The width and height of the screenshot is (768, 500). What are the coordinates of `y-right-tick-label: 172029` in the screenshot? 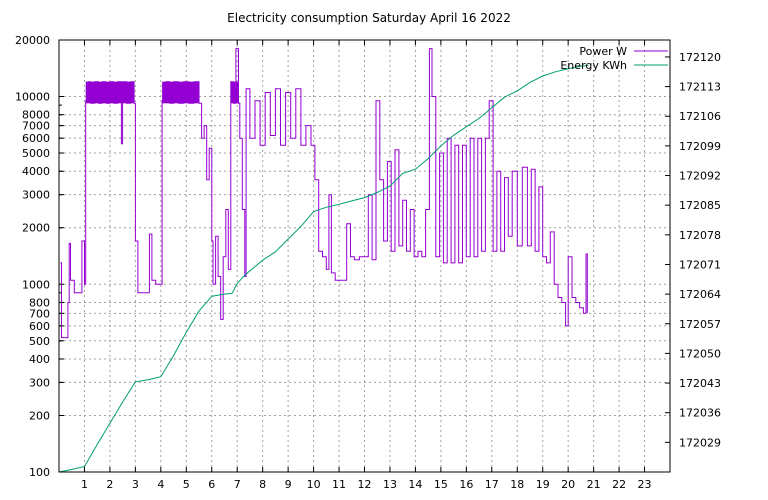 It's located at (700, 442).